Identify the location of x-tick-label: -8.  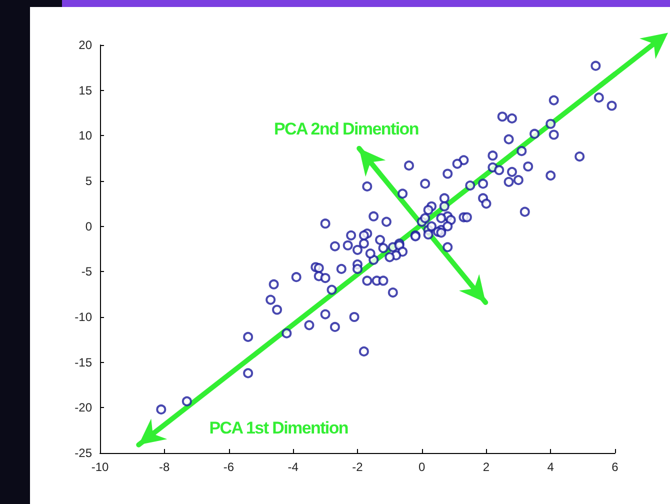
(164, 467).